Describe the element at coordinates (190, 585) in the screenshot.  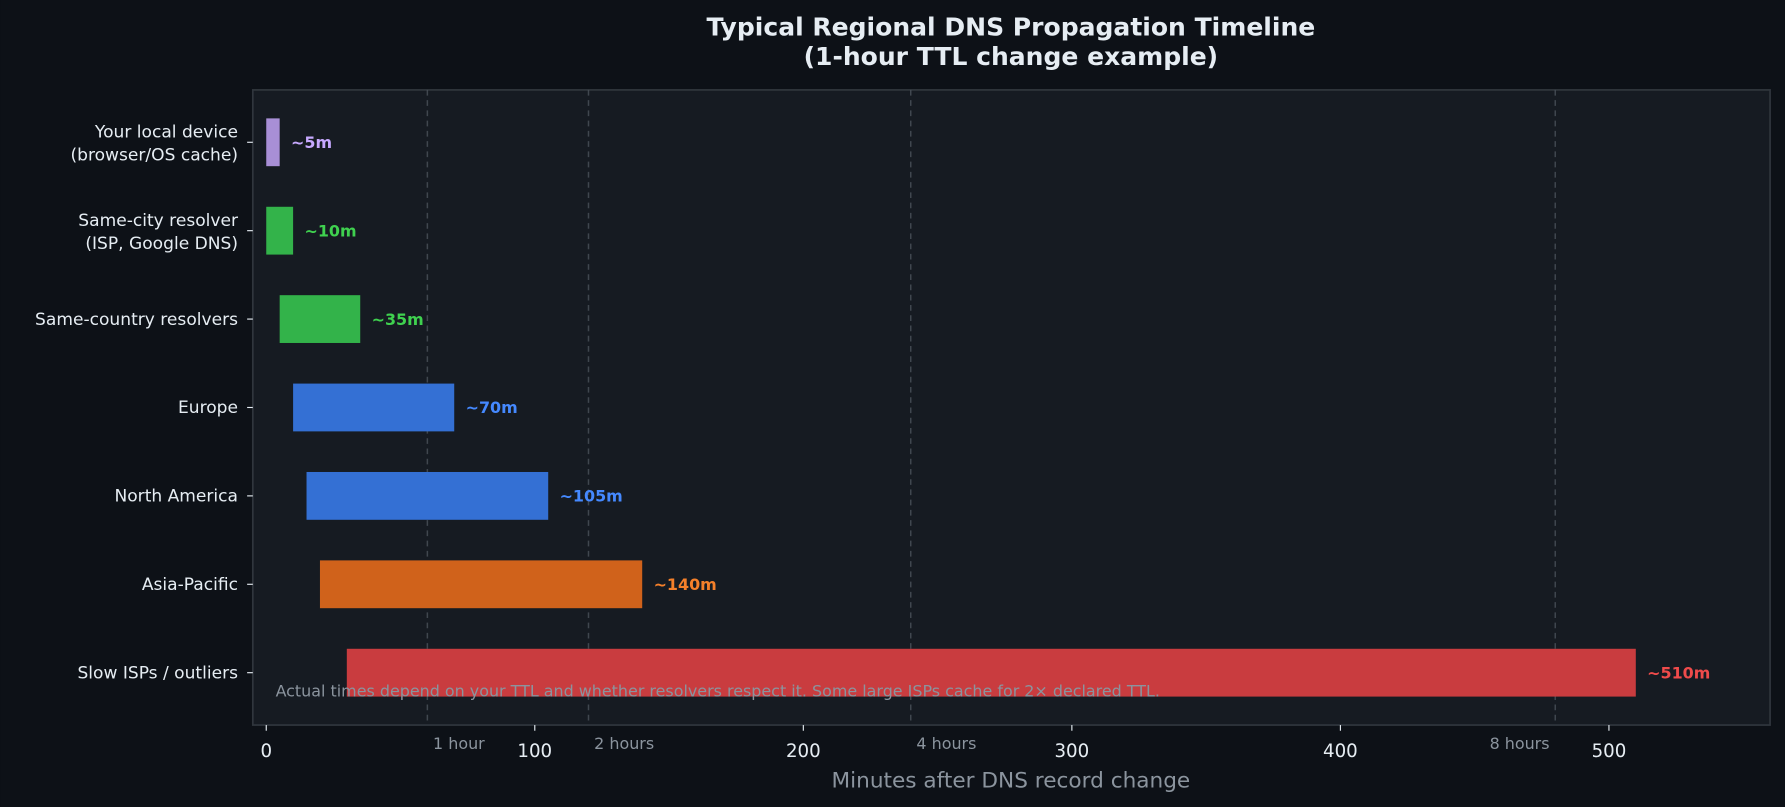
I see `y-tick-label: Asia-Pacific` at that location.